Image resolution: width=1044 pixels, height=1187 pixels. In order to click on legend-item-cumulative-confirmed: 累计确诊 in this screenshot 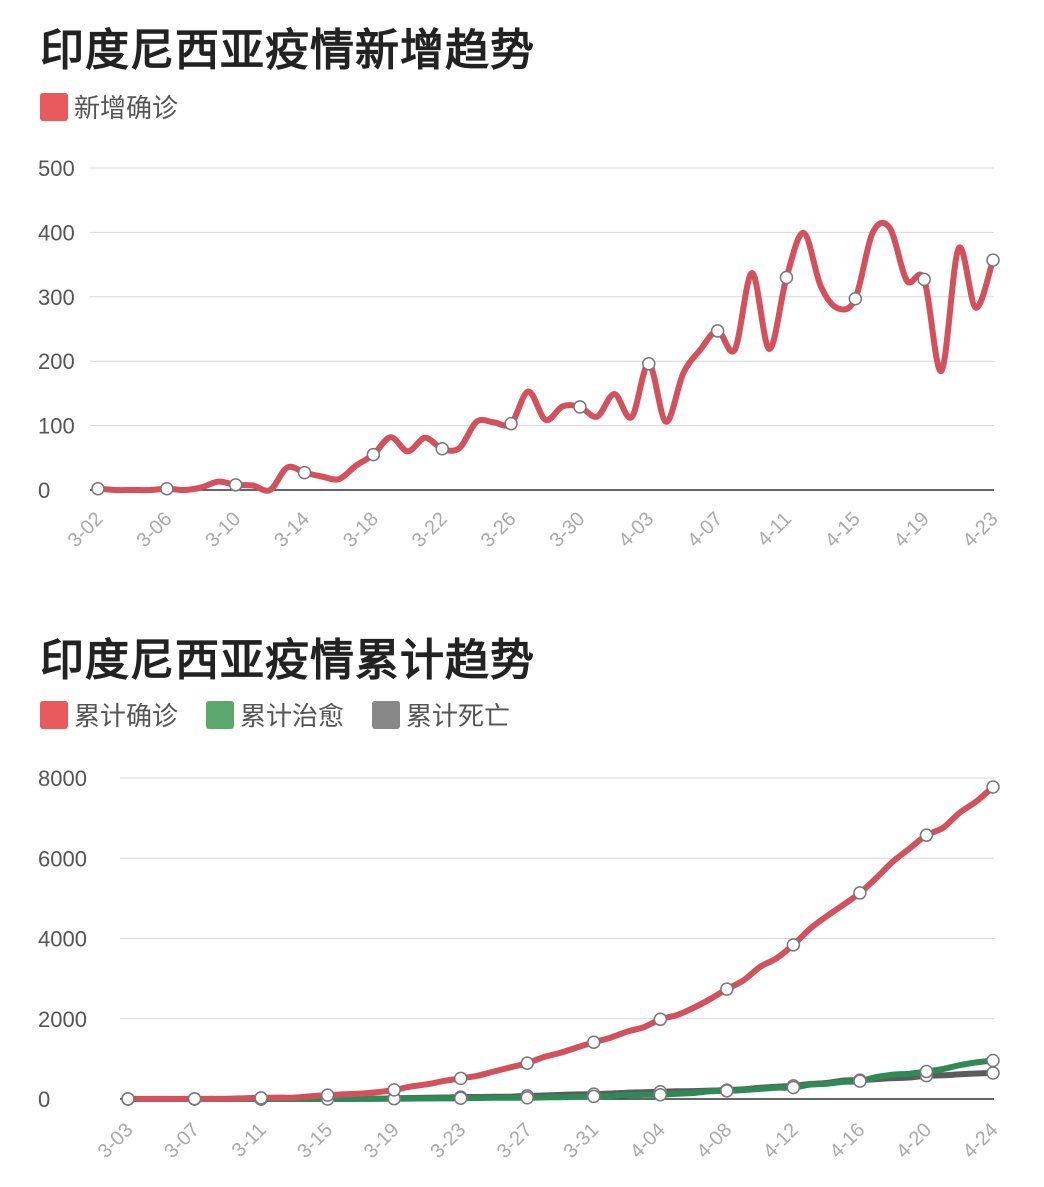, I will do `click(109, 714)`.